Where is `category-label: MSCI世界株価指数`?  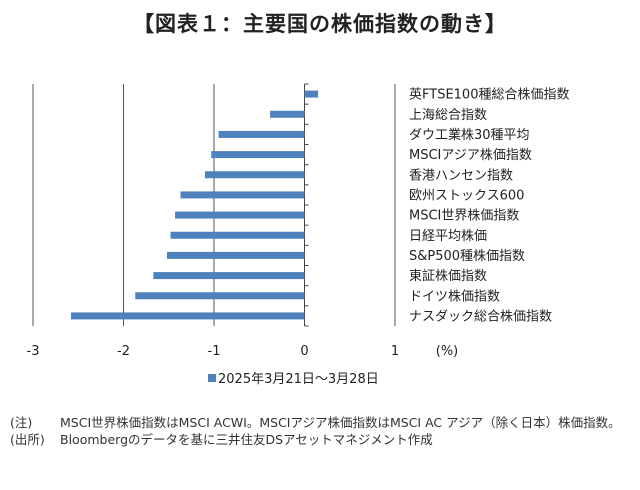 category-label: MSCI世界株価指数 is located at coordinates (464, 216).